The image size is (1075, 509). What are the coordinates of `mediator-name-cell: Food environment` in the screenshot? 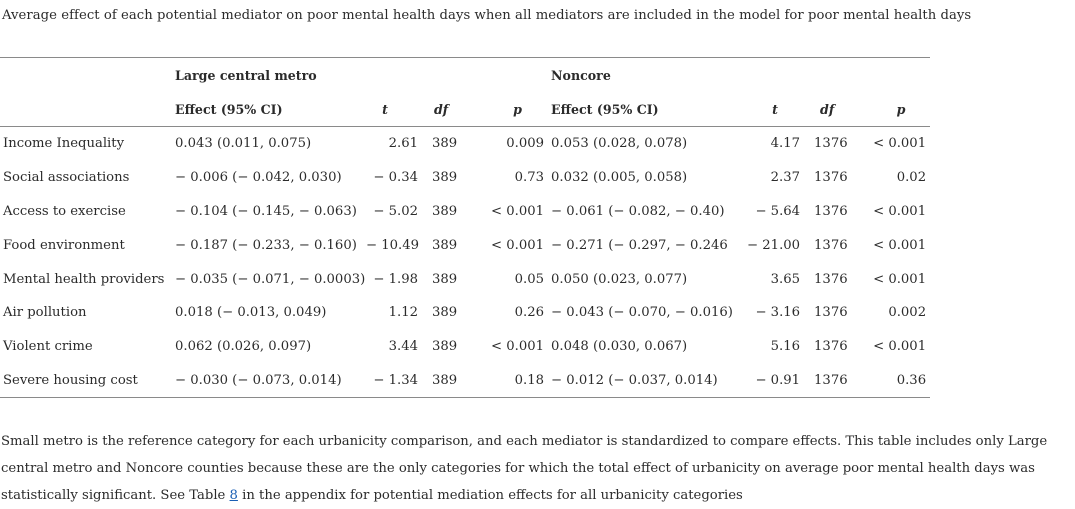 It's located at (64, 245).